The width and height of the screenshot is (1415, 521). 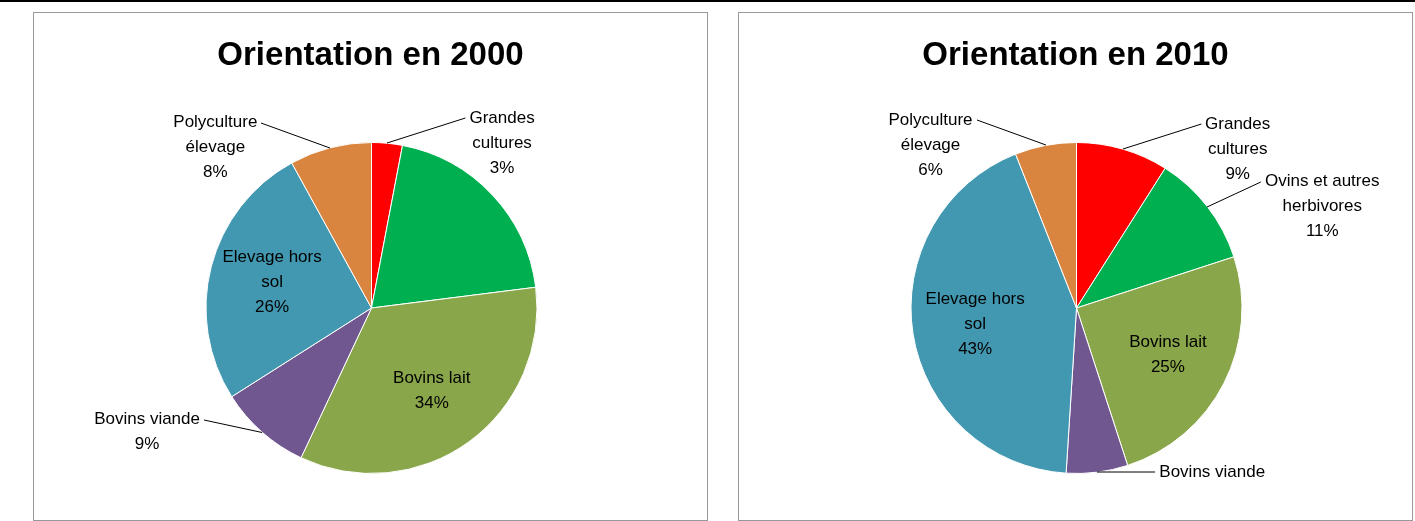 I want to click on data-label: 11%, so click(x=1322, y=231).